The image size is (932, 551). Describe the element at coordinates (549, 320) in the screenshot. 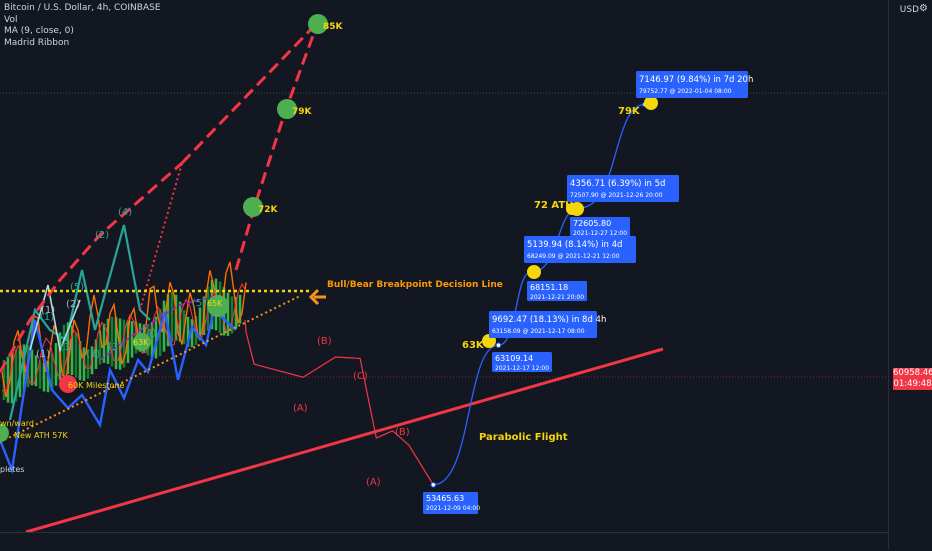

I see `info-box-line1-5: 9692.47 (18.13%) in 8d 4h` at that location.